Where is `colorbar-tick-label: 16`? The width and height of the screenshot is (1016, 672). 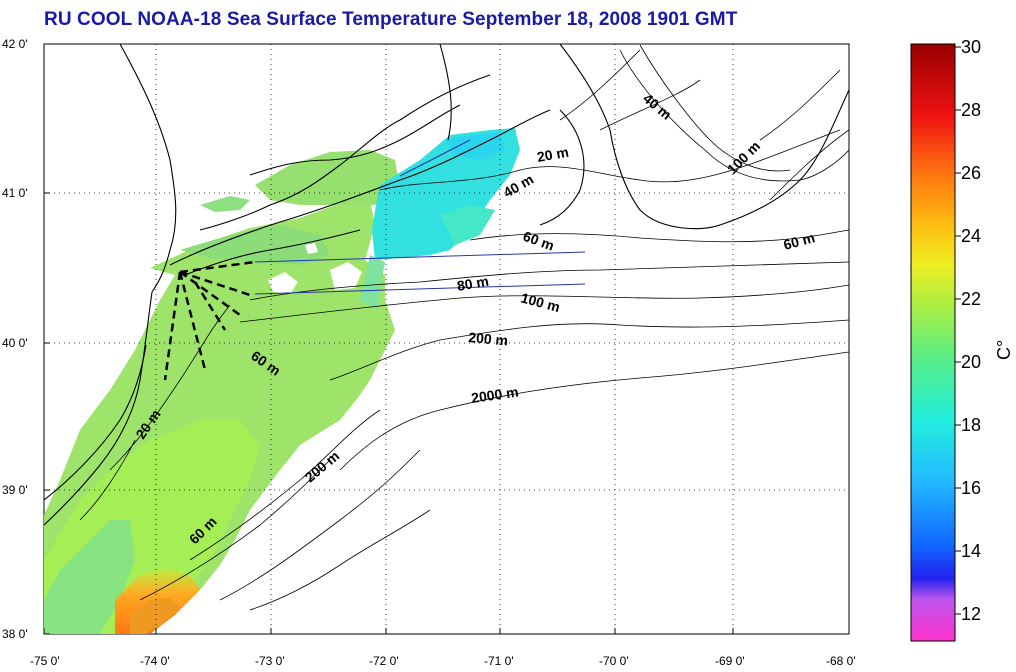
colorbar-tick-label: 16 is located at coordinates (971, 488).